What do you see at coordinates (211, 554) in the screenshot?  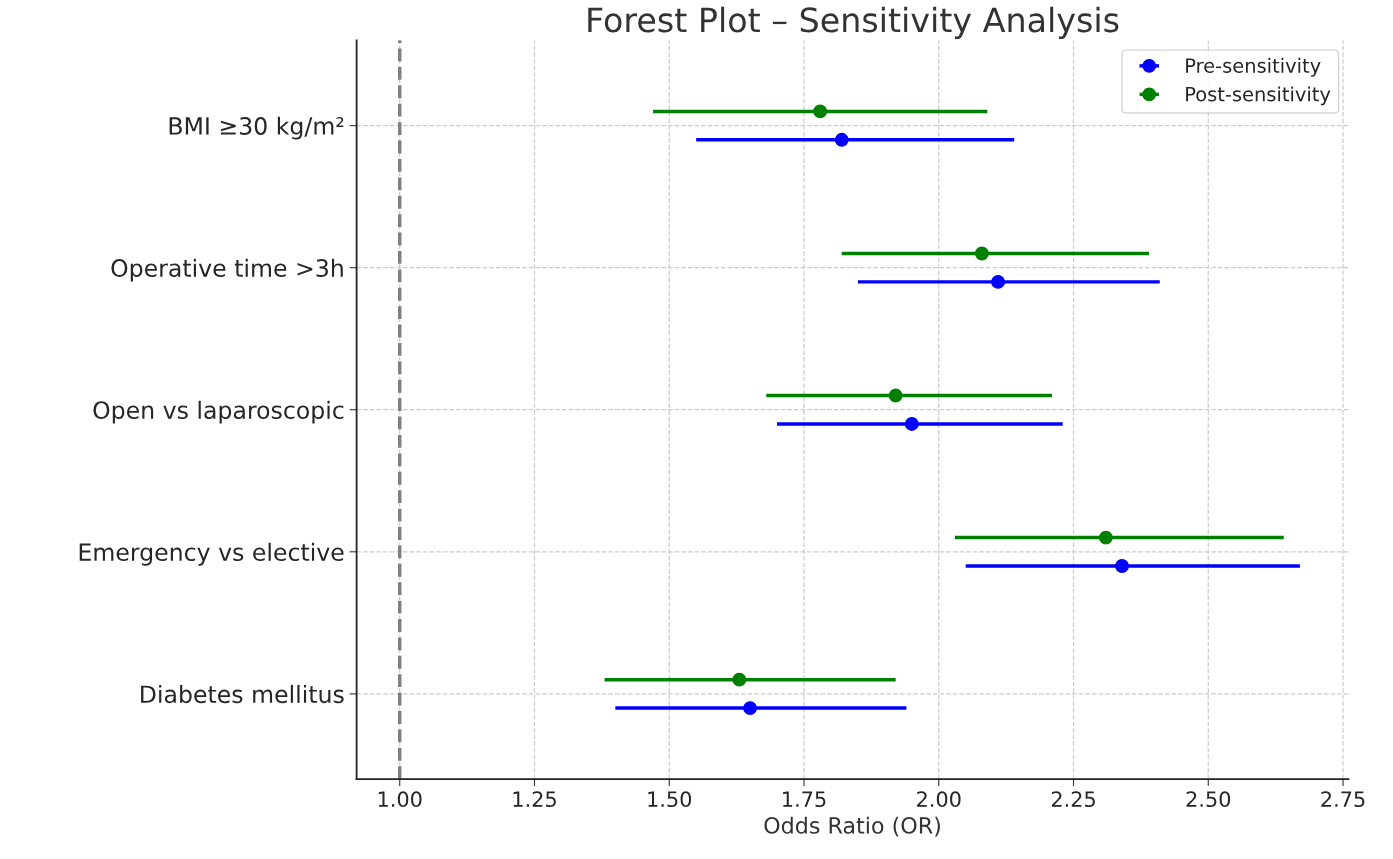 I see `y-tick-label: Emergency vs elective` at bounding box center [211, 554].